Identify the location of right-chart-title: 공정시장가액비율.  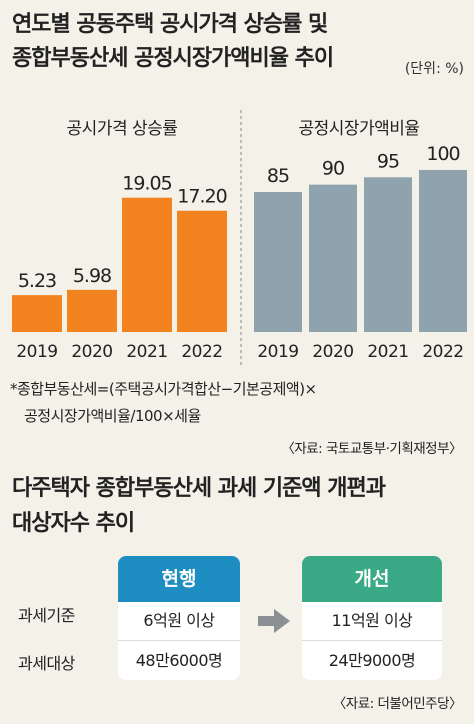
(359, 129).